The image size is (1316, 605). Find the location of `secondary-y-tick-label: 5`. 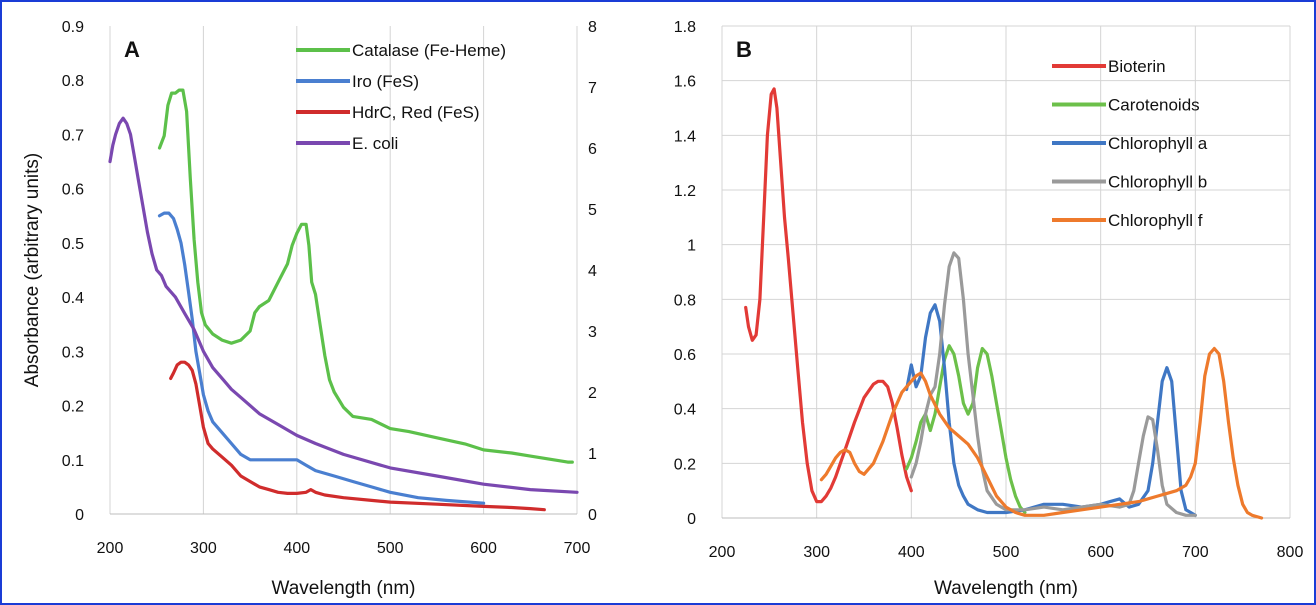

secondary-y-tick-label: 5 is located at coordinates (592, 210).